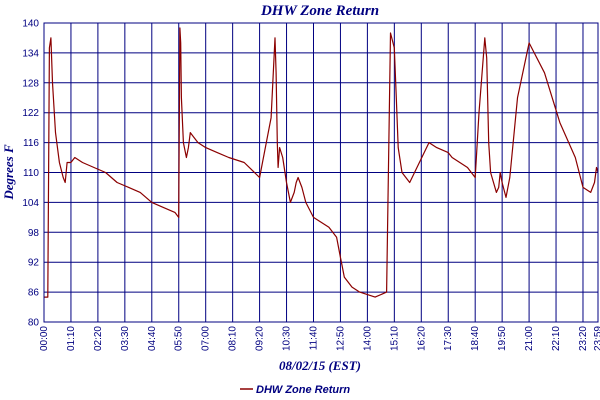 The width and height of the screenshot is (600, 400). Describe the element at coordinates (71, 338) in the screenshot. I see `x-tick-label: 01:10` at that location.